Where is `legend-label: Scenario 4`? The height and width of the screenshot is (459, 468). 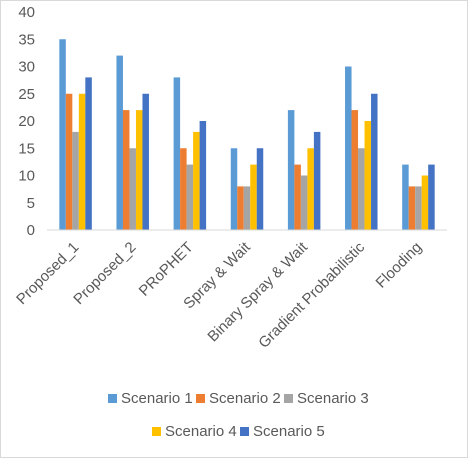
legend-label: Scenario 4 is located at coordinates (201, 431).